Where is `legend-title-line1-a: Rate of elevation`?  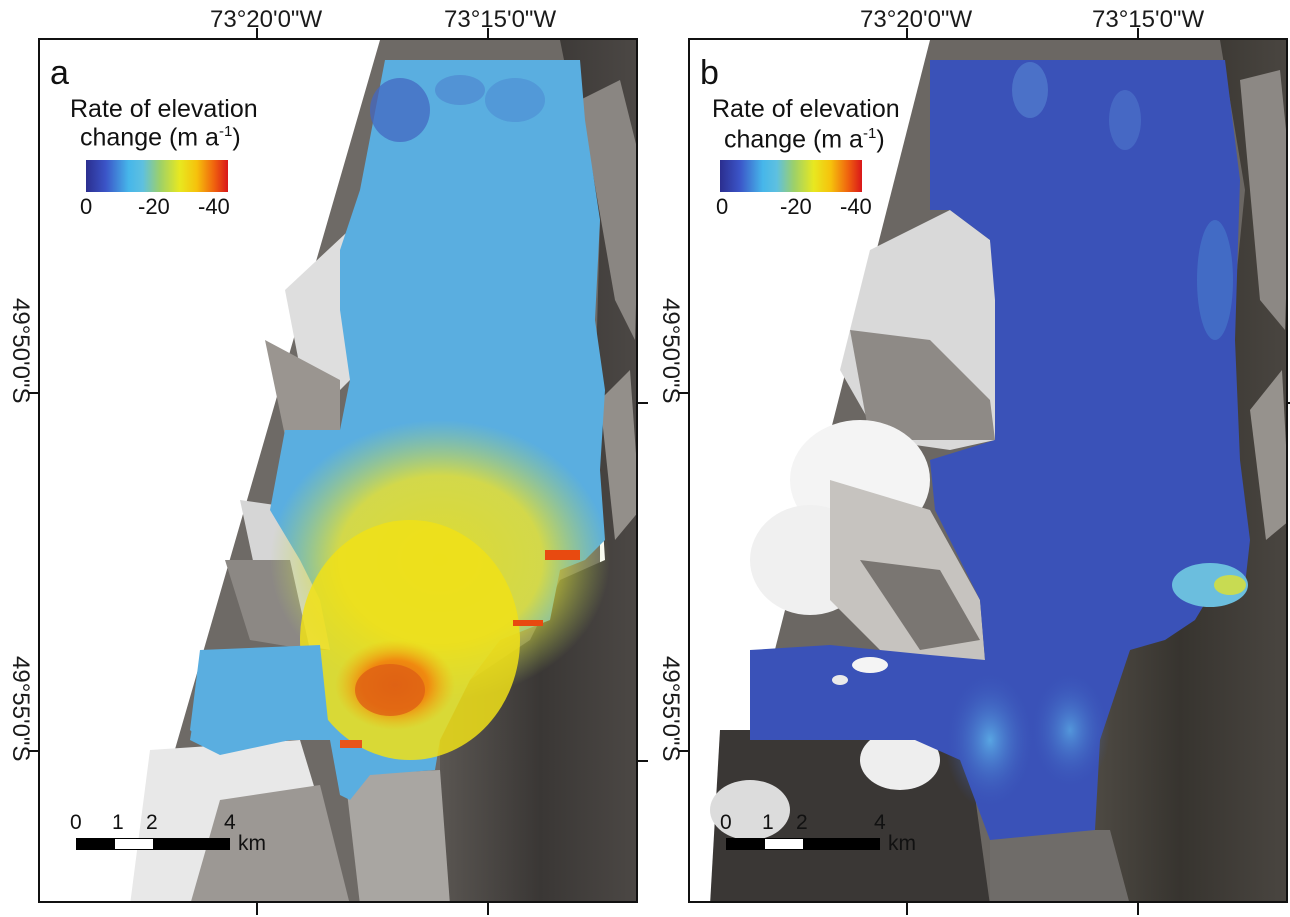
legend-title-line1-a: Rate of elevation is located at coordinates (164, 109).